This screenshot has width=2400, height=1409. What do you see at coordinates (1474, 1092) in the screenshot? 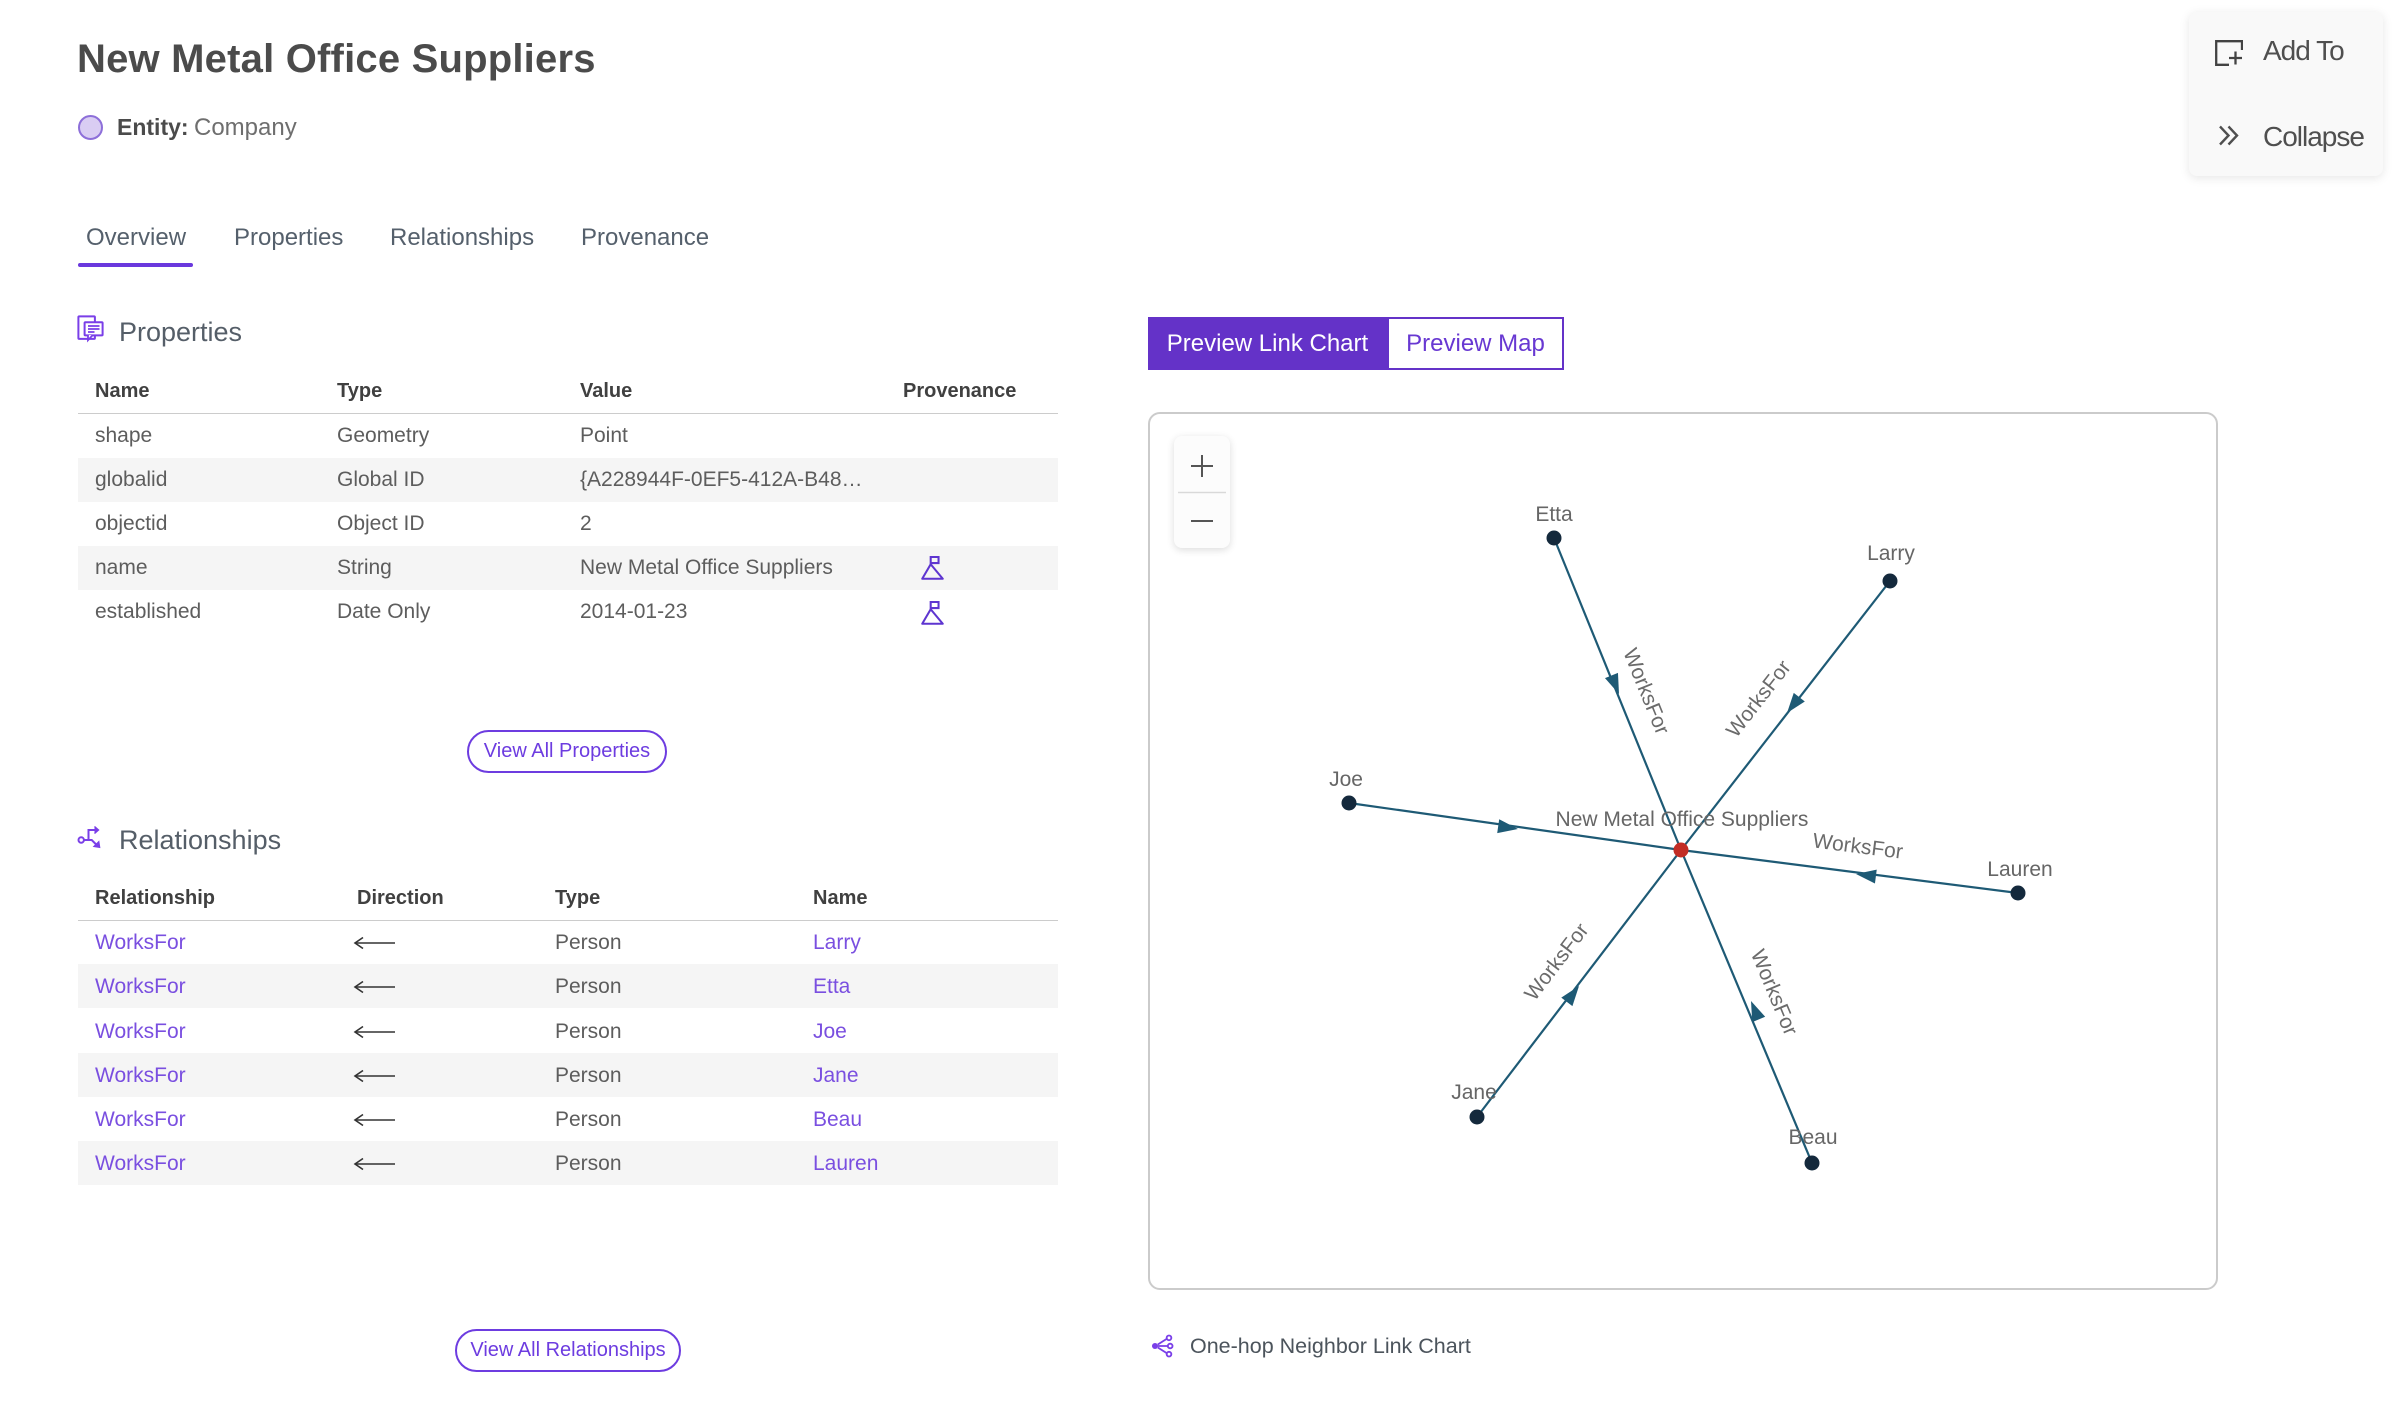
I see `svg-text: Jane` at bounding box center [1474, 1092].